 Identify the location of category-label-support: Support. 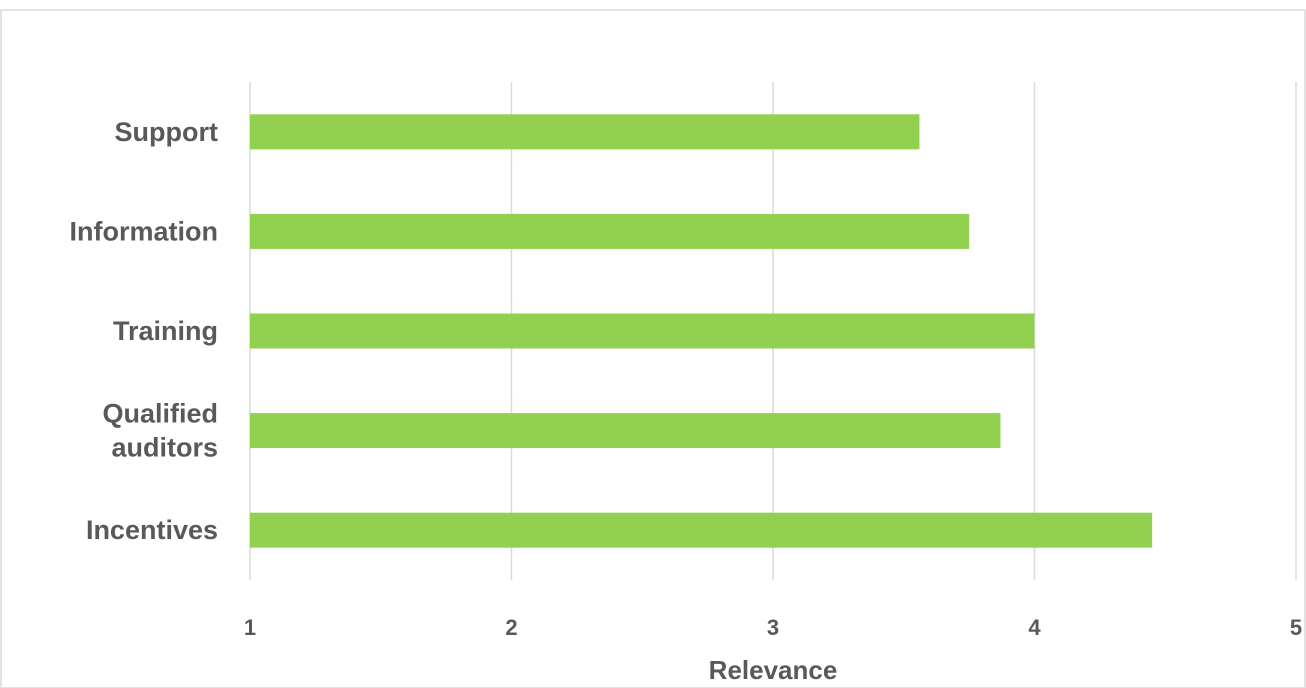
(166, 132).